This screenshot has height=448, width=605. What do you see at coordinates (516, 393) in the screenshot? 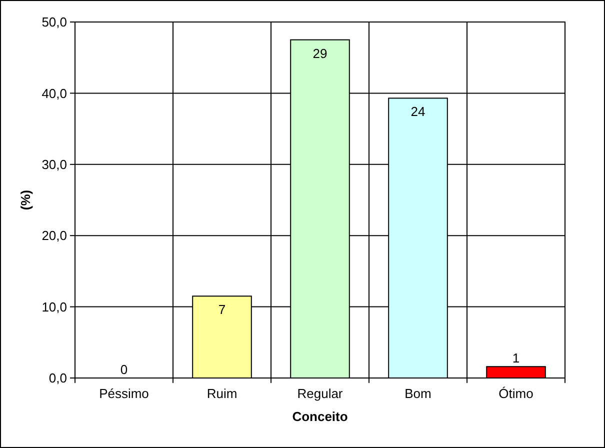
I see `x-tick-label: Ótimo` at bounding box center [516, 393].